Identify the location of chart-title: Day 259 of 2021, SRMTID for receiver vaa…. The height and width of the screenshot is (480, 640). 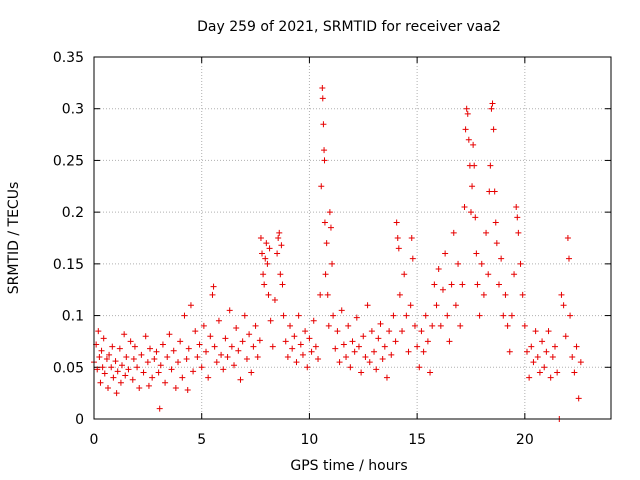
(349, 27).